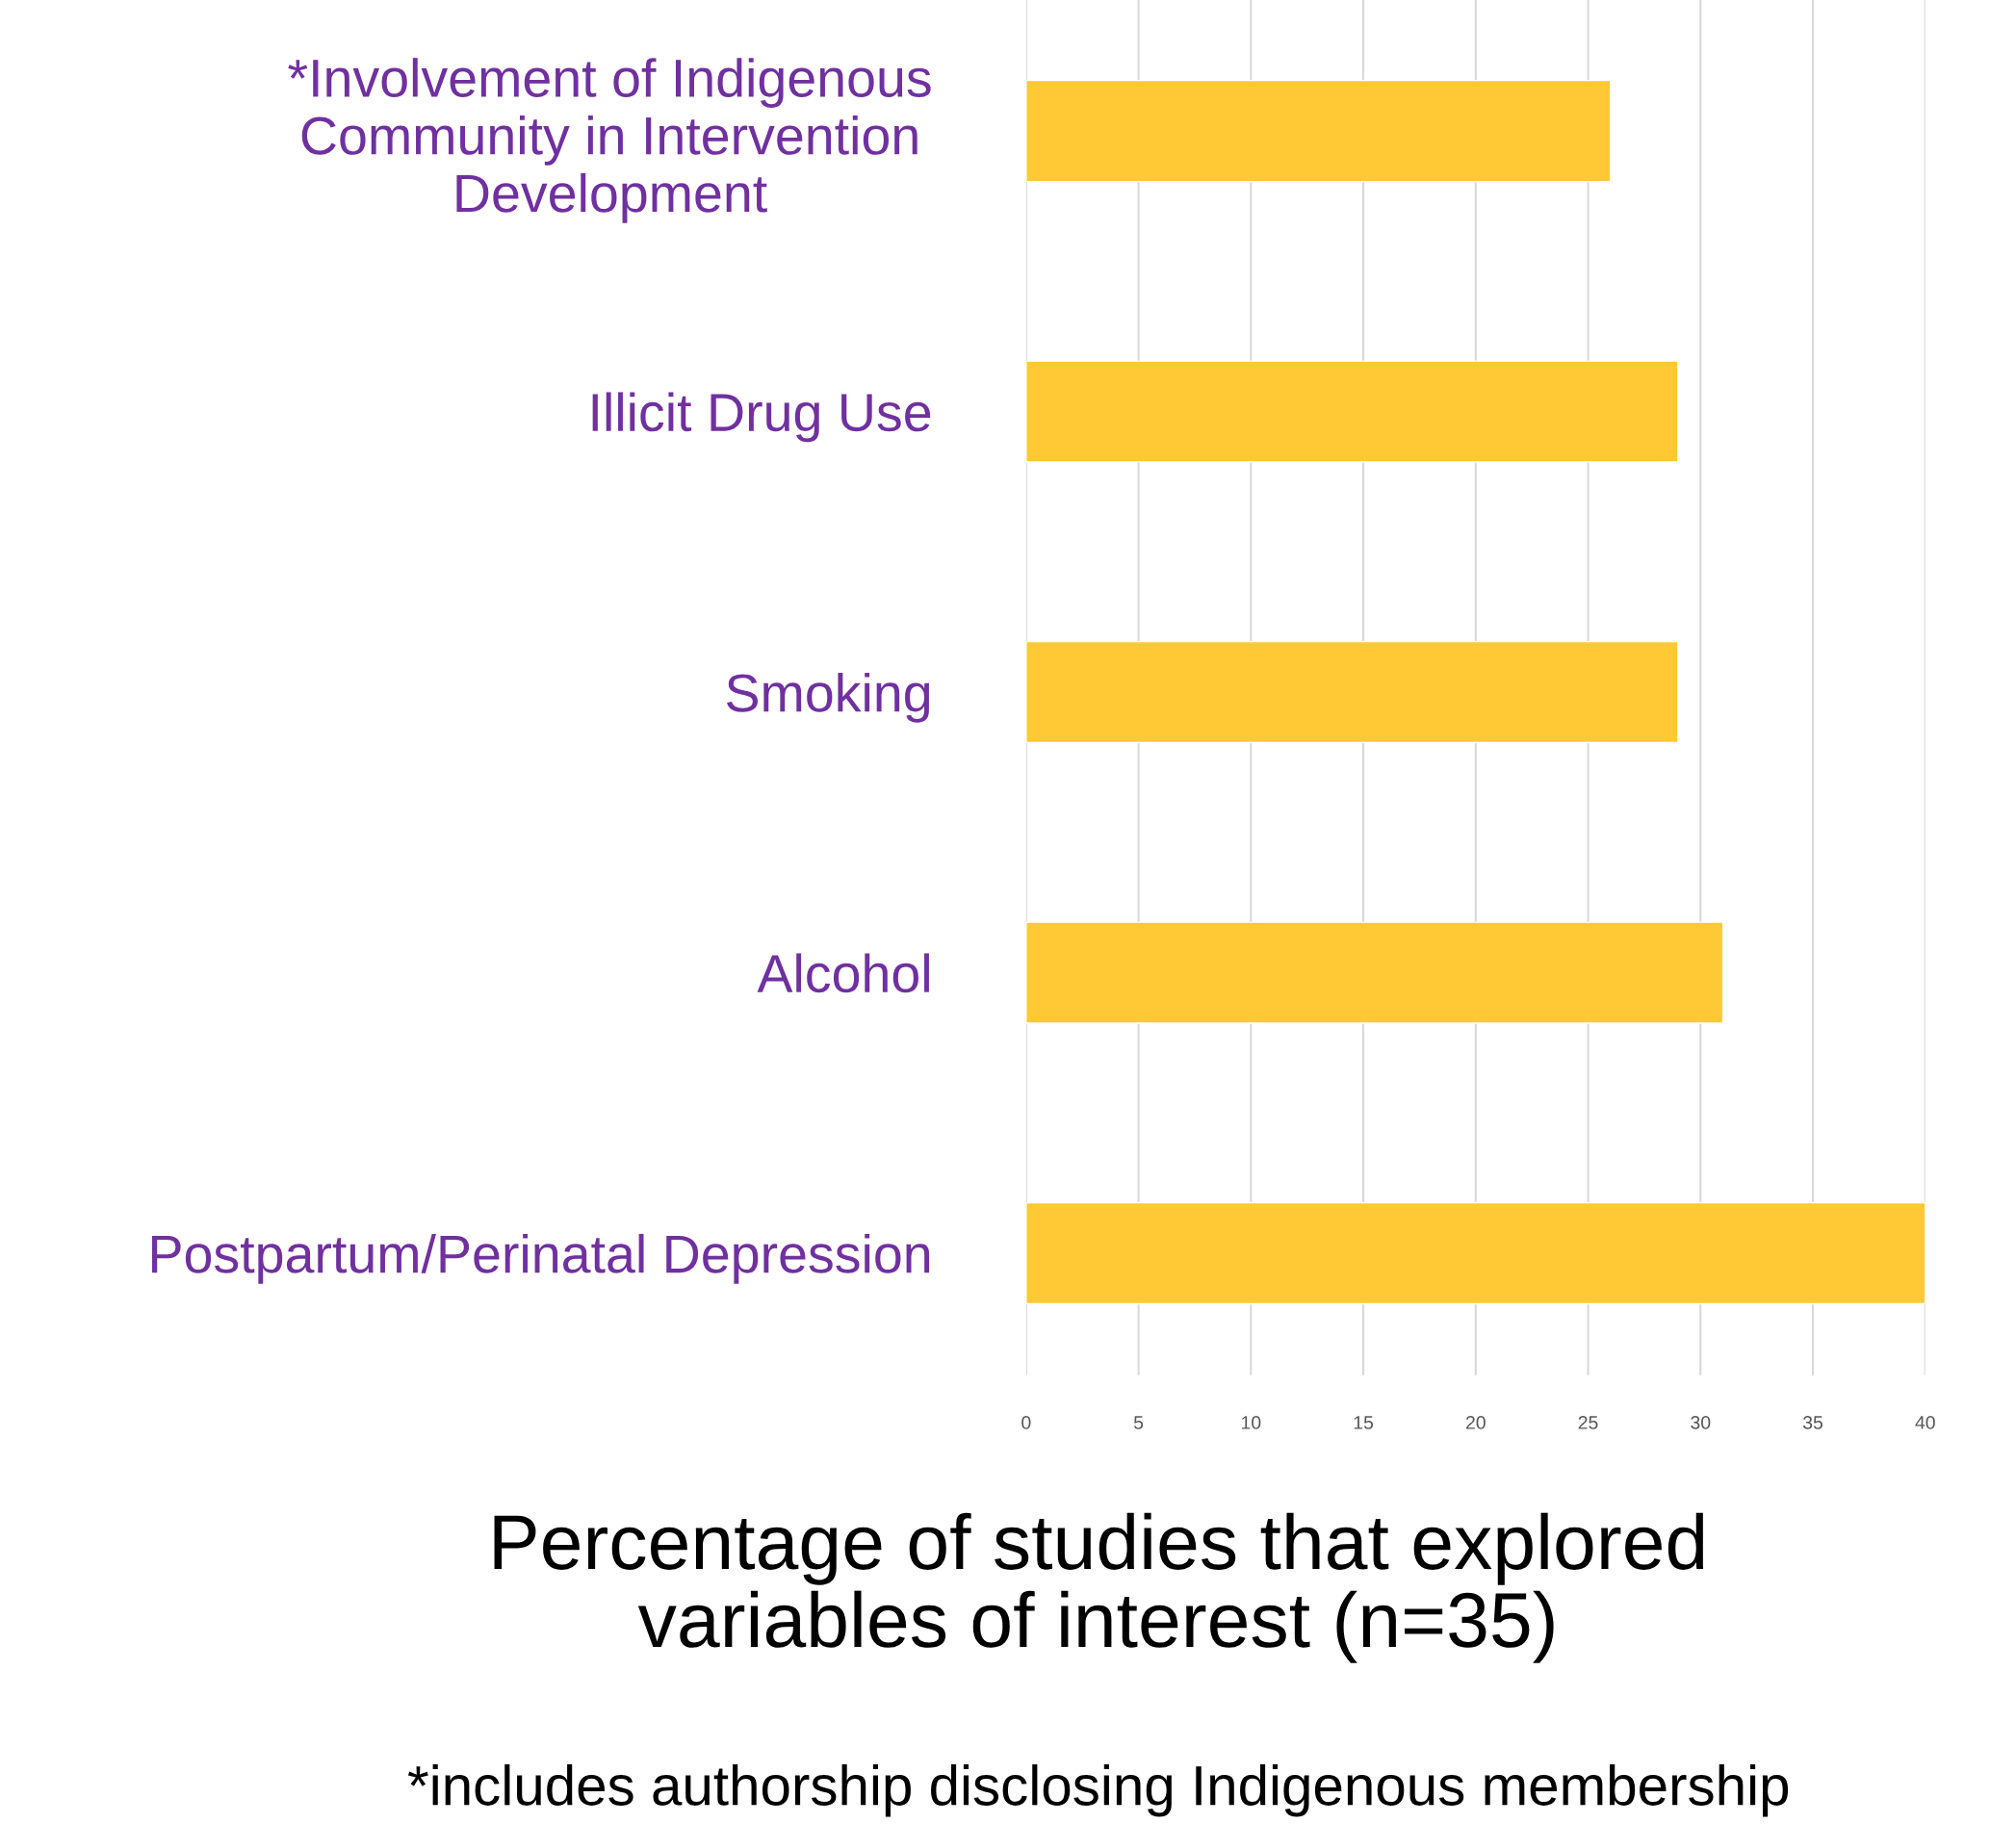 The width and height of the screenshot is (2016, 1824). What do you see at coordinates (843, 973) in the screenshot?
I see `y-tick-label: Alcohol` at bounding box center [843, 973].